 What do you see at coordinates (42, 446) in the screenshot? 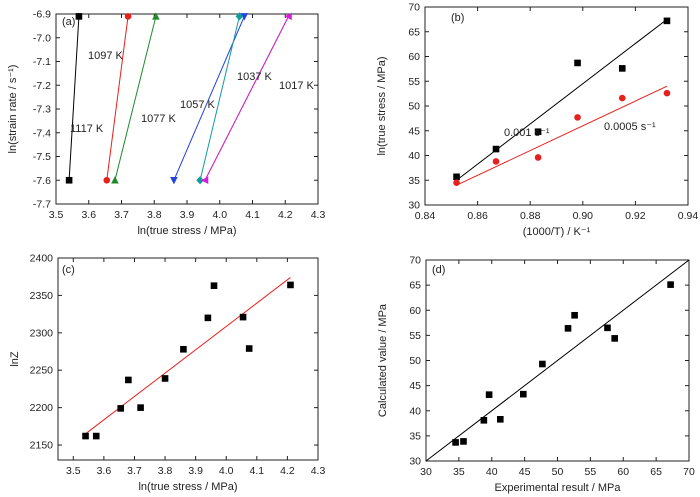
I see `y-tick-label: 2150` at bounding box center [42, 446].